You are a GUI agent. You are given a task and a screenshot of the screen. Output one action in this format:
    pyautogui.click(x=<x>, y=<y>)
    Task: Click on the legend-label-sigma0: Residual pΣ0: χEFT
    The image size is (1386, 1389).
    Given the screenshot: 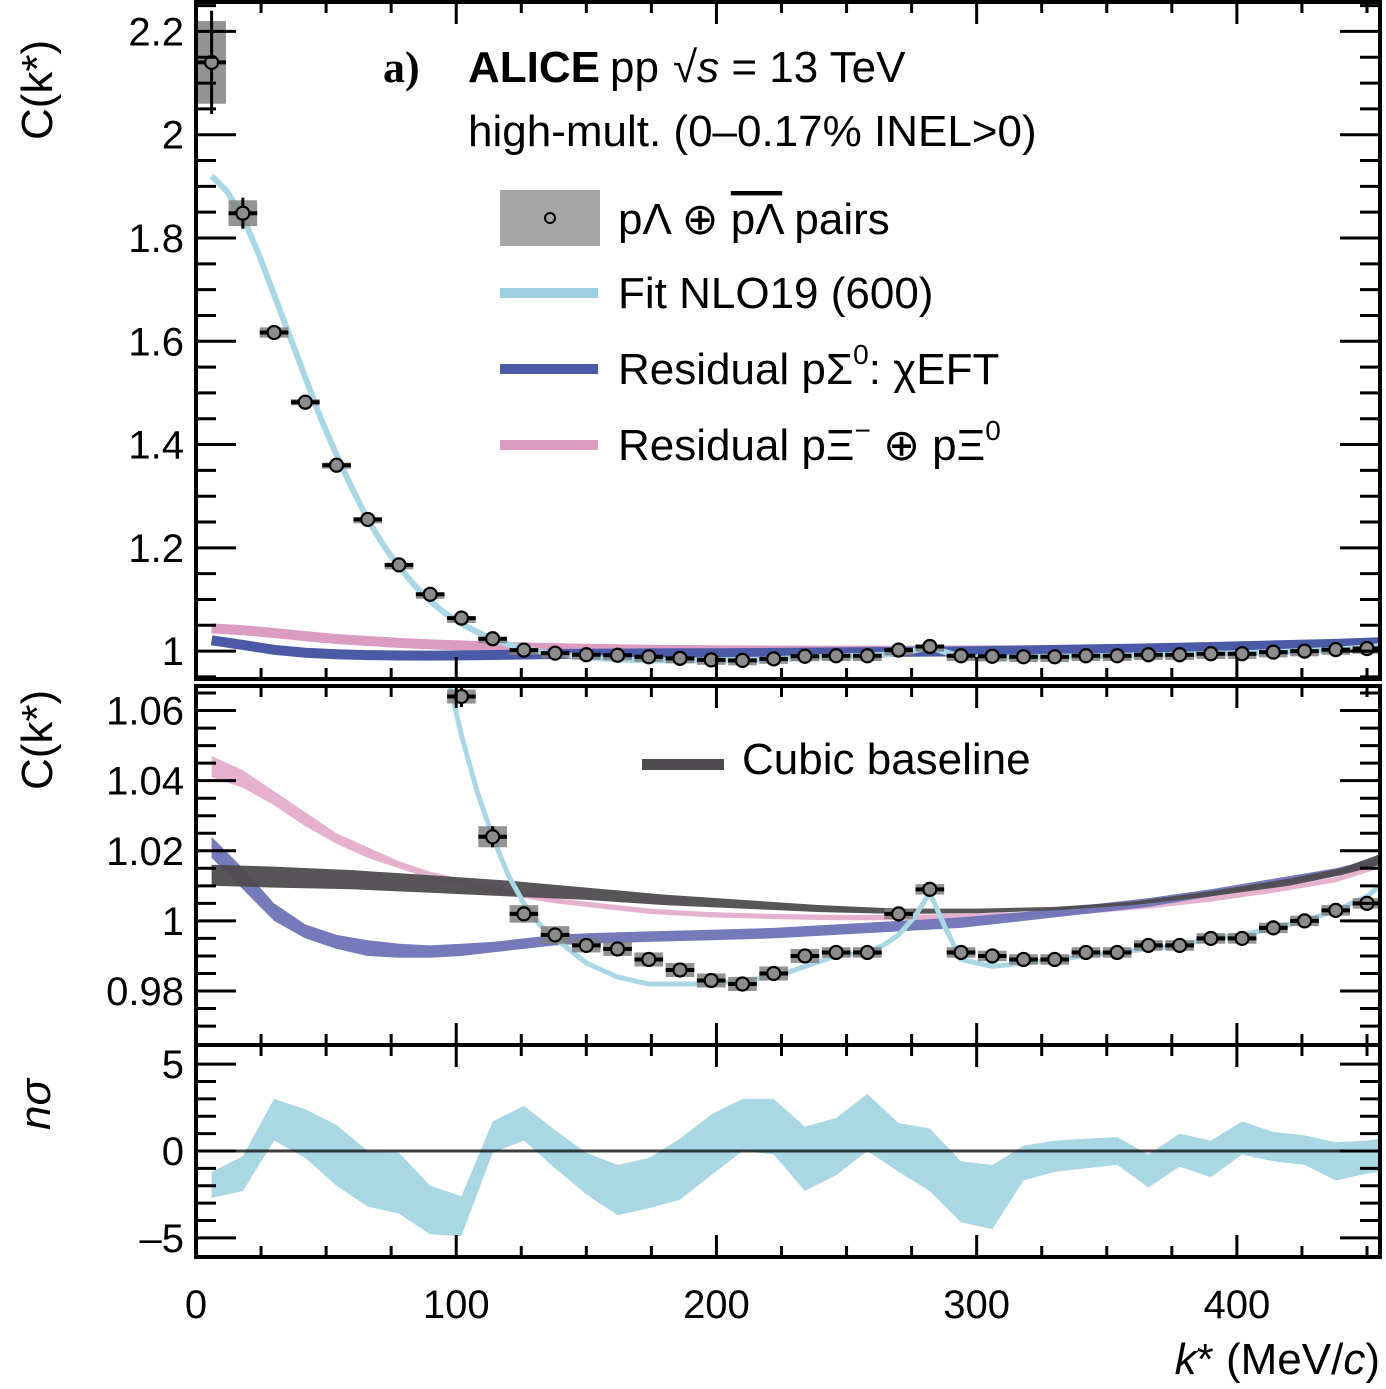 What is the action you would take?
    pyautogui.click(x=808, y=366)
    